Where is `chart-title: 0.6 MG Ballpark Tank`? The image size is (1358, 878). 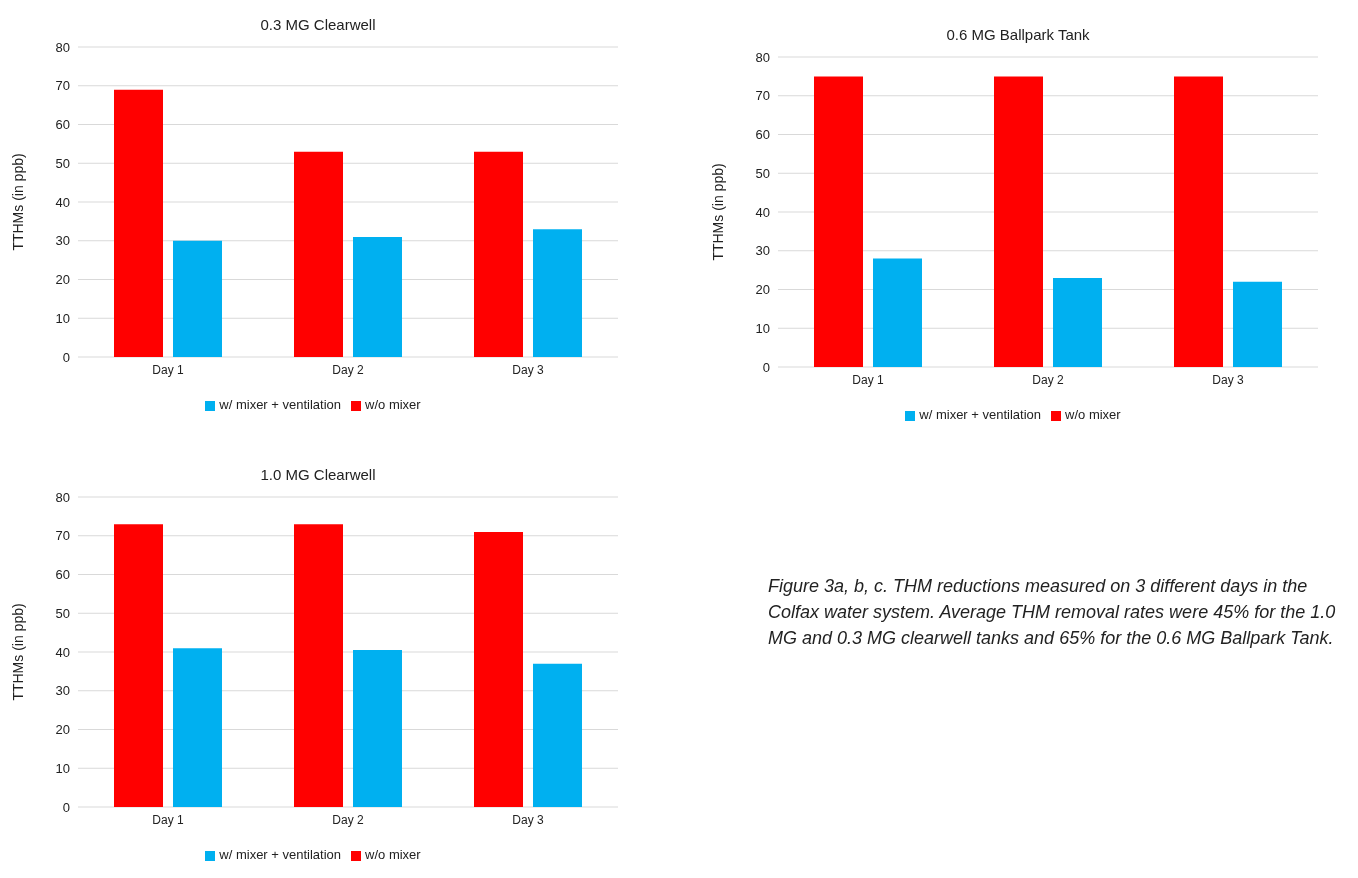
chart-title: 0.6 MG Ballpark Tank is located at coordinates (1018, 34).